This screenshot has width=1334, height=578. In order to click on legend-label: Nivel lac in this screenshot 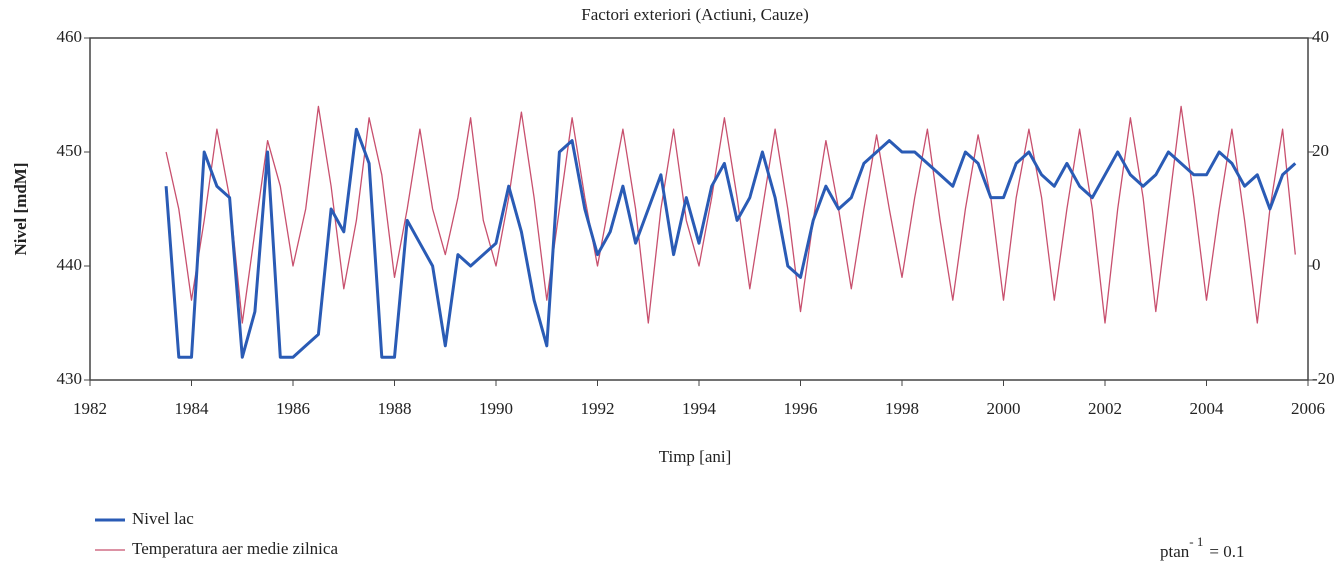, I will do `click(163, 518)`.